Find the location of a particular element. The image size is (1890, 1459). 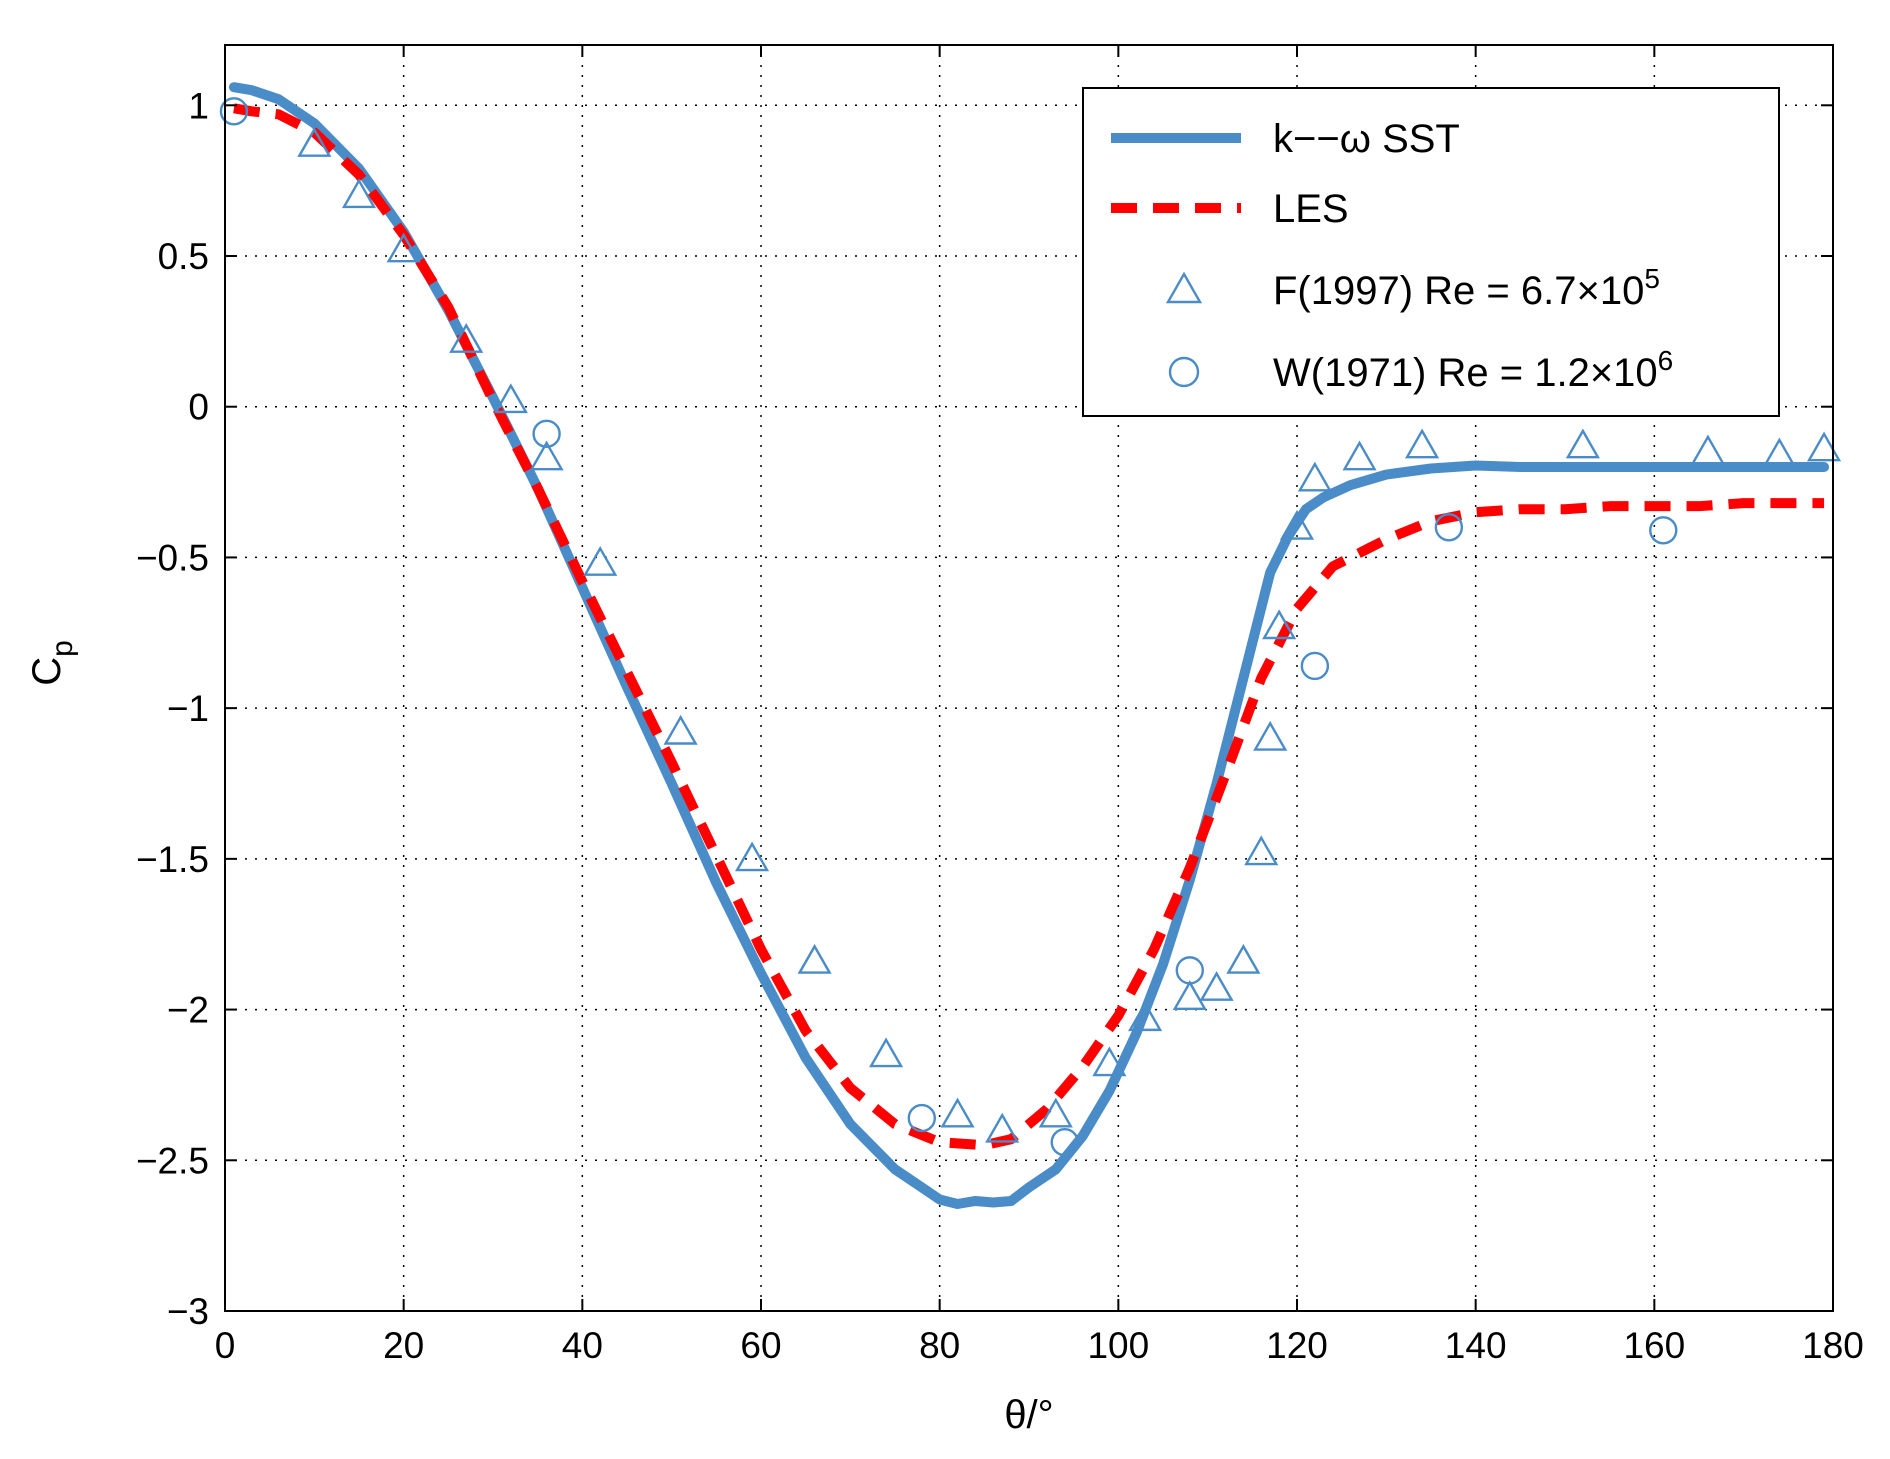

legend-les-label: LES is located at coordinates (1311, 209).